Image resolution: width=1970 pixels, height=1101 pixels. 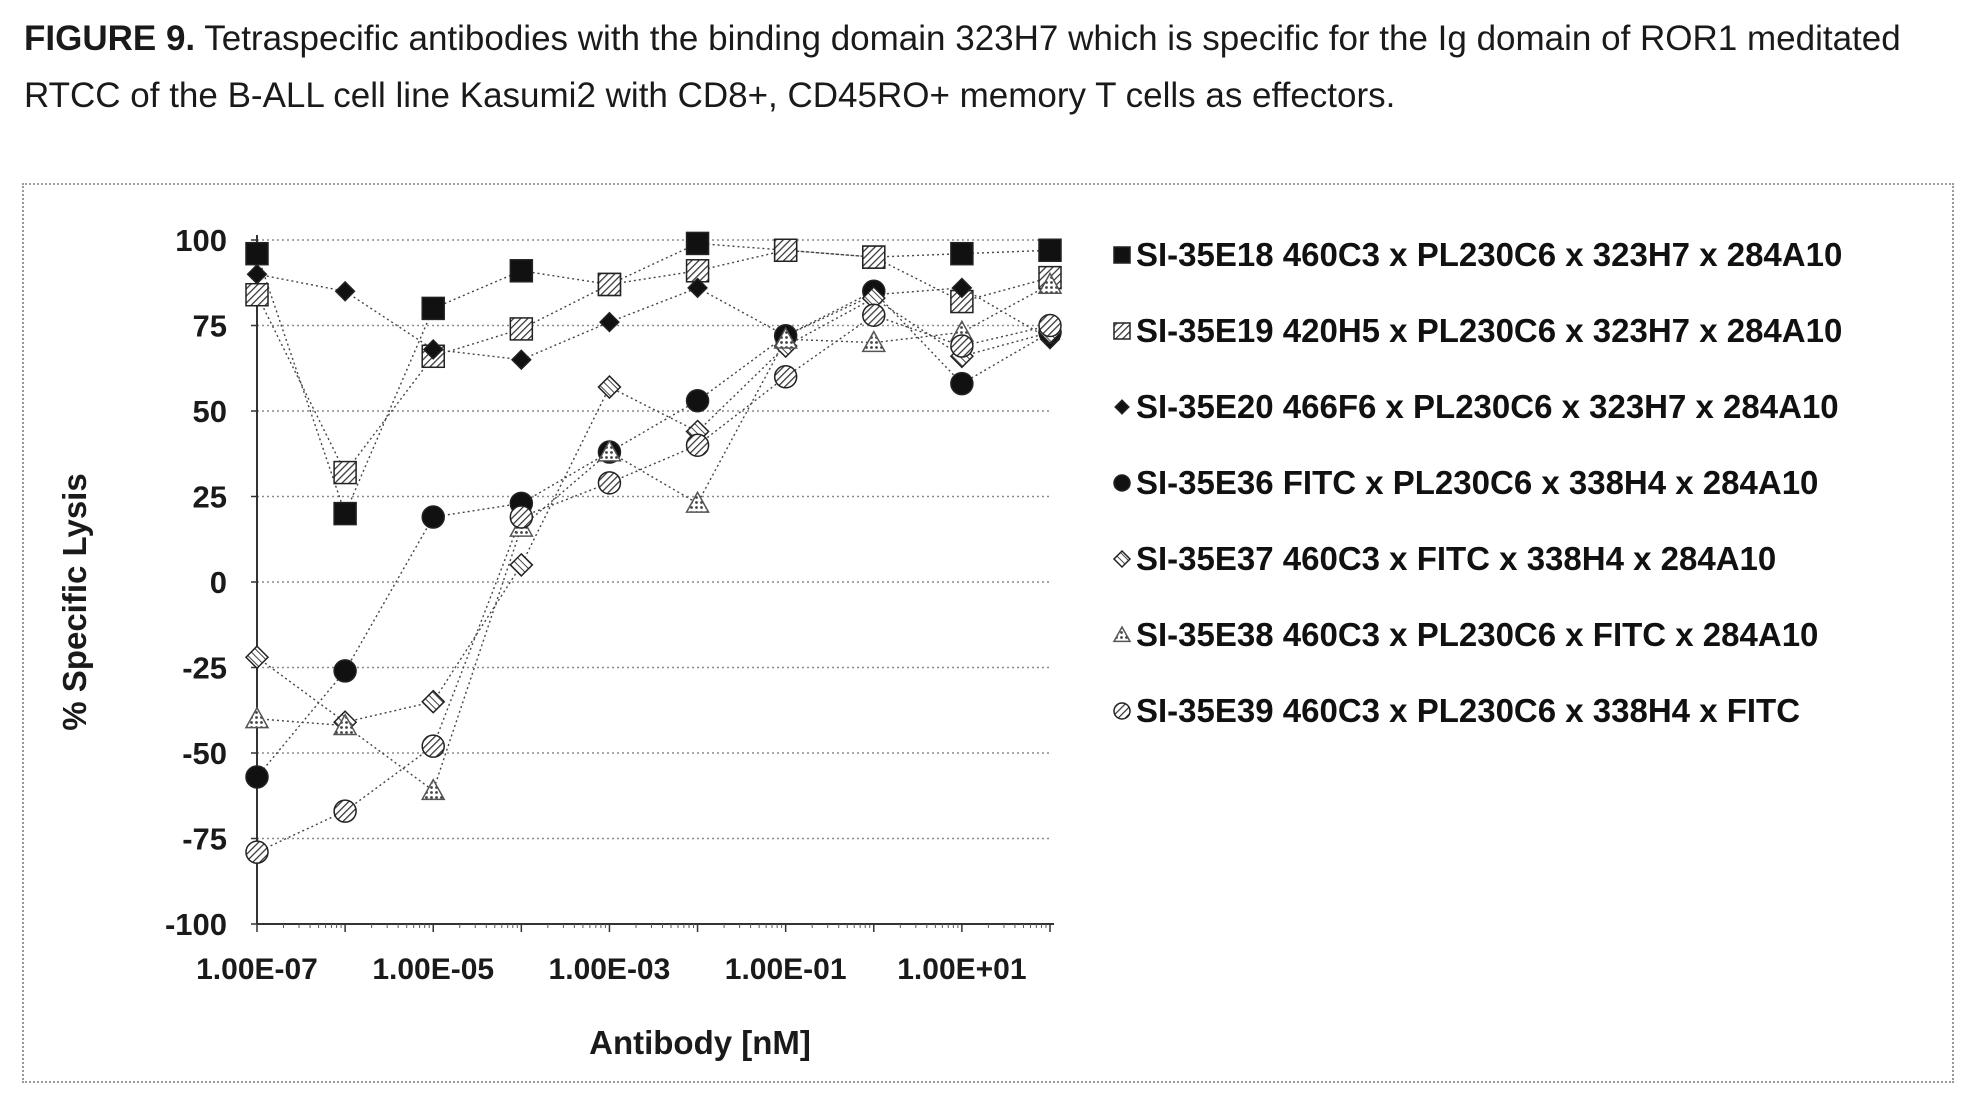 I want to click on y-axis-title: % Specific Lysis, so click(x=74, y=601).